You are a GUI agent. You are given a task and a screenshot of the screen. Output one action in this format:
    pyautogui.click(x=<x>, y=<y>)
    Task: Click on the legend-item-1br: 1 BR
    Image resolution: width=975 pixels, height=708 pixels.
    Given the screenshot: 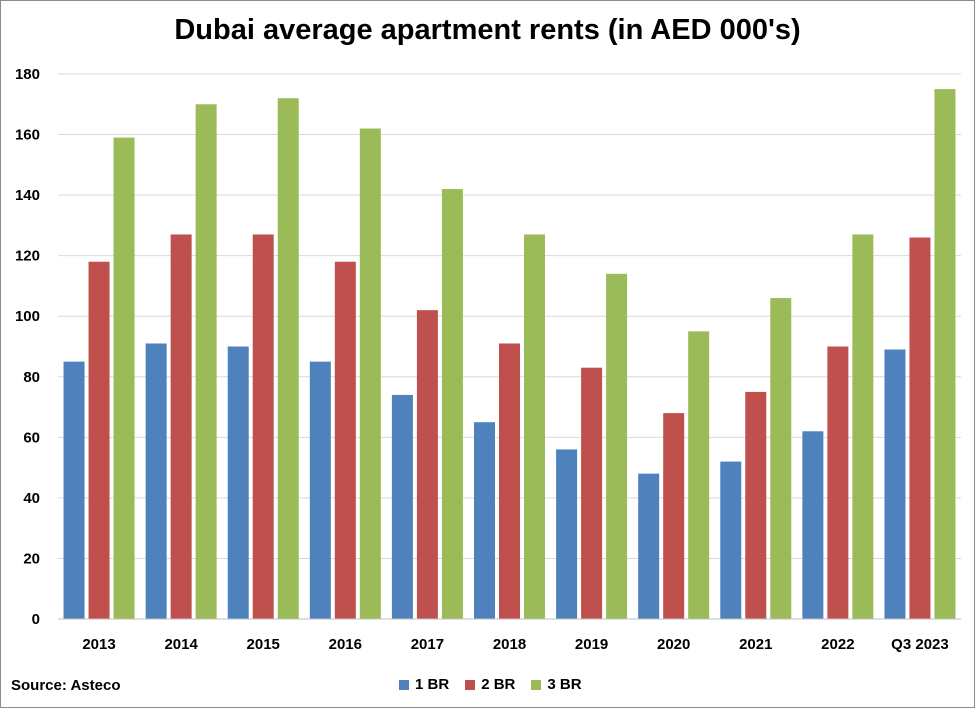 What is the action you would take?
    pyautogui.click(x=424, y=684)
    